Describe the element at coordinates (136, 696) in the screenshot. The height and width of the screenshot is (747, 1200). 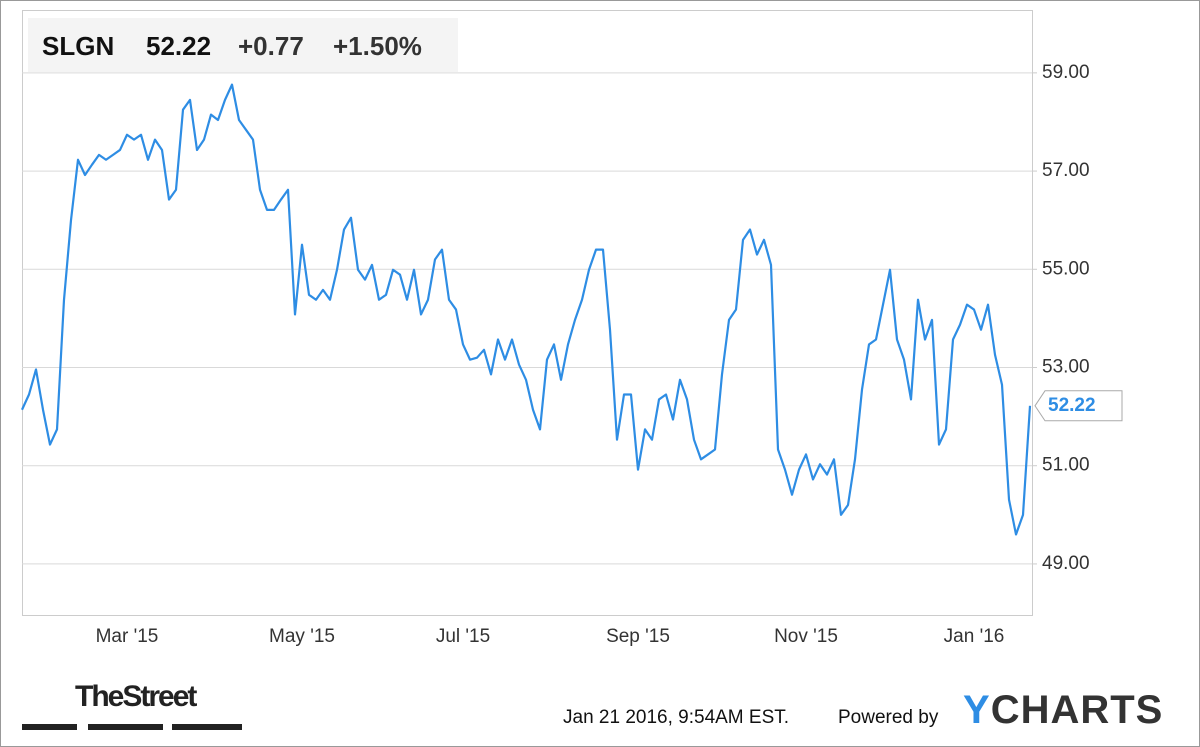
I see `publisher-logo: TheStreet` at that location.